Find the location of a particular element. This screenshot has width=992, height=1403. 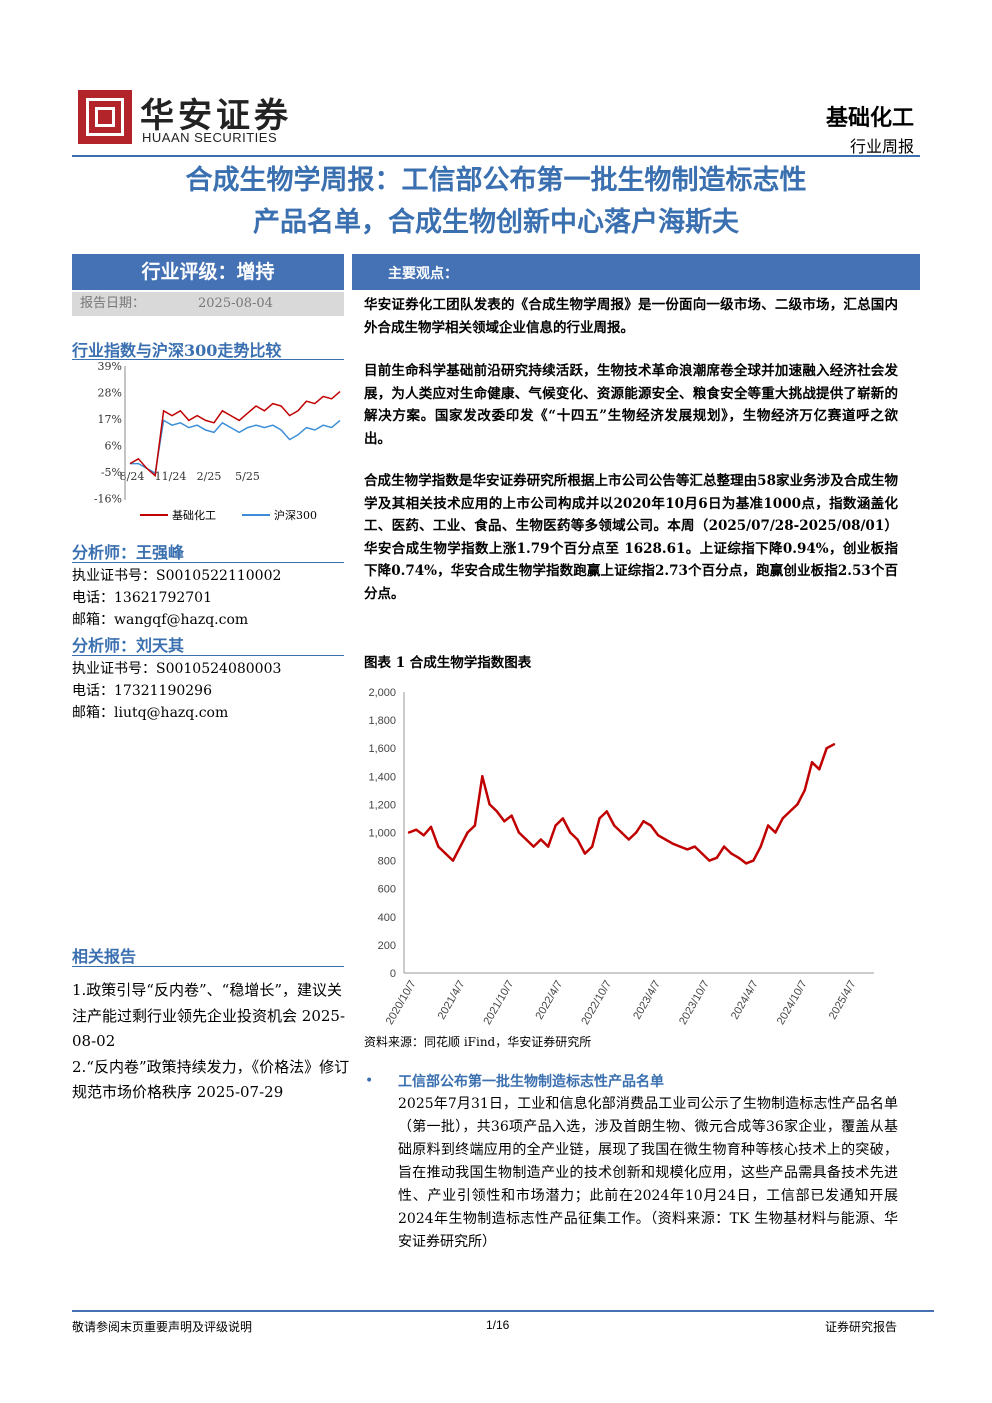

small-chart-x-tick: 11/24 is located at coordinates (171, 476).